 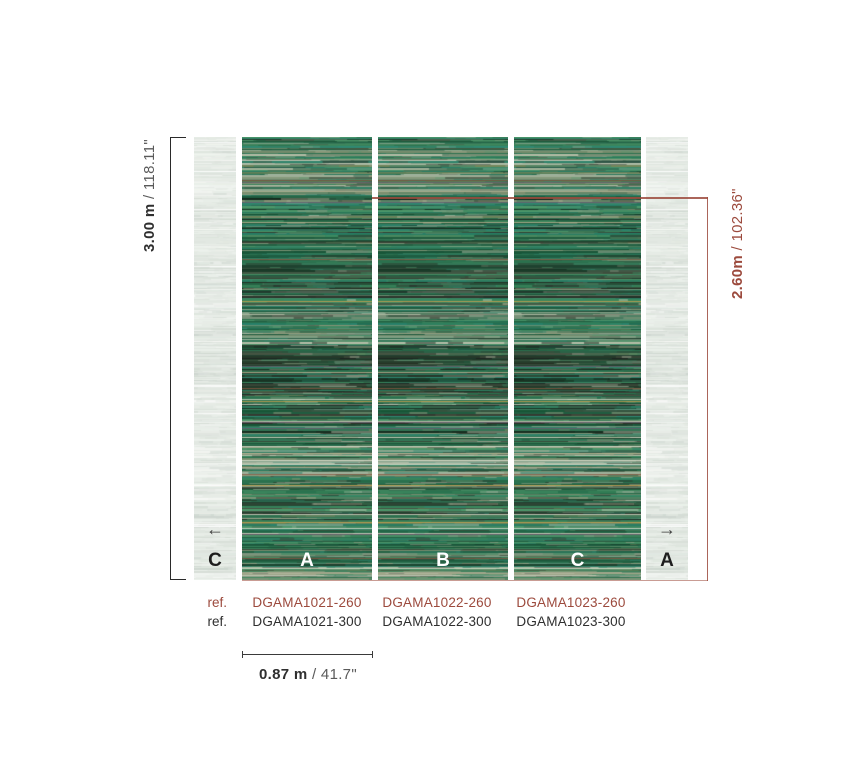 I want to click on left-partial-panel-texture, so click(x=215, y=358).